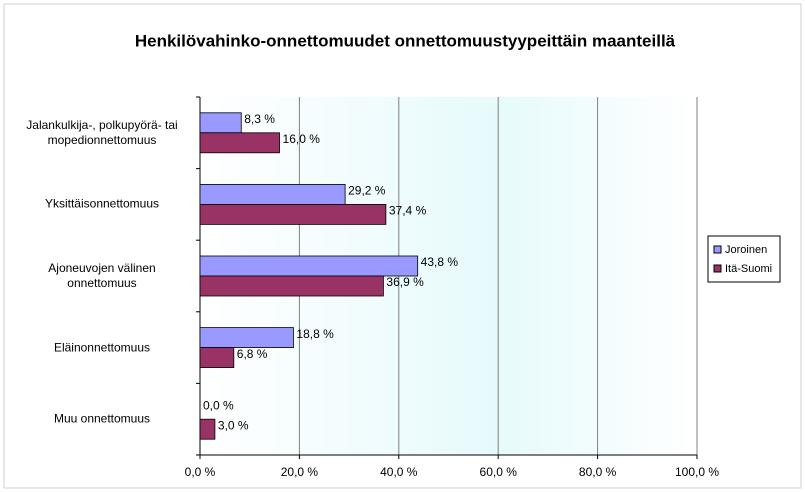 This screenshot has height=492, width=805. Describe the element at coordinates (399, 472) in the screenshot. I see `x-tick-label: 40,0 %` at that location.